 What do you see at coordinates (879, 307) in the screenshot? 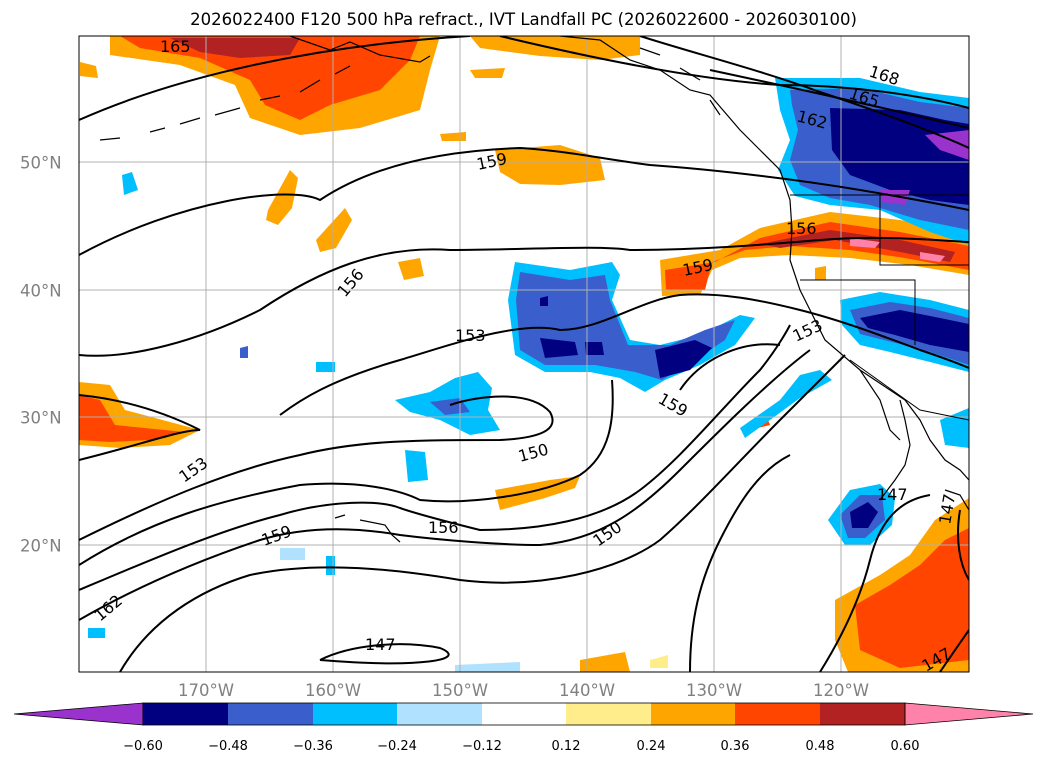
I see `borders` at bounding box center [879, 307].